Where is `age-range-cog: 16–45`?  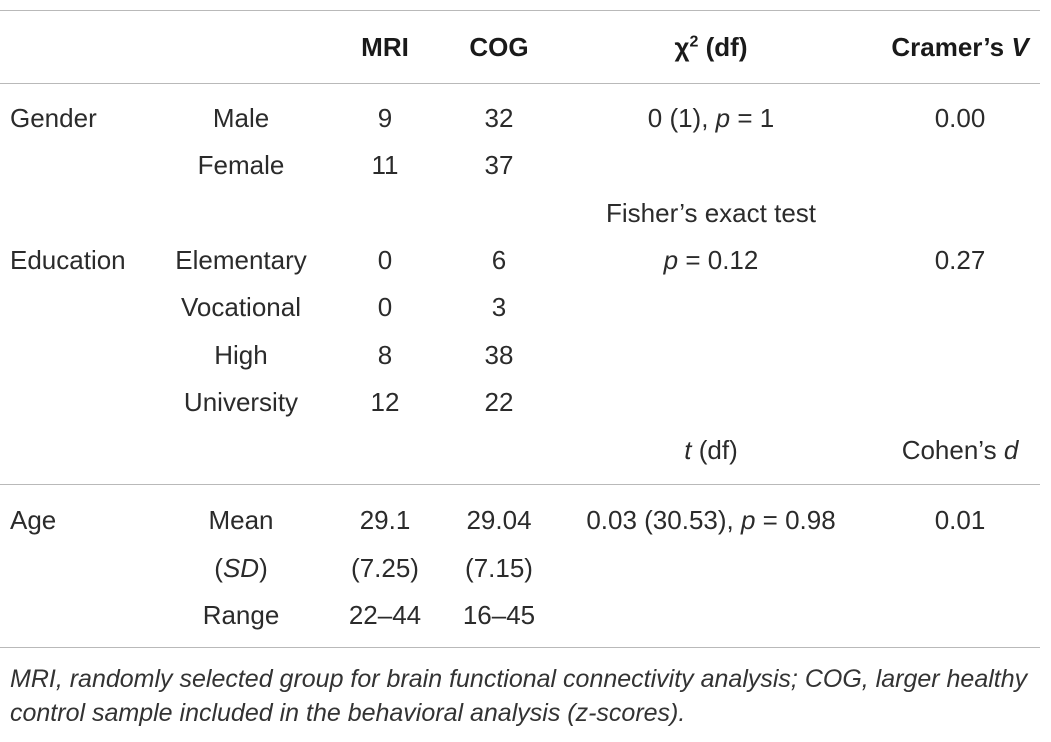 age-range-cog: 16–45 is located at coordinates (499, 615).